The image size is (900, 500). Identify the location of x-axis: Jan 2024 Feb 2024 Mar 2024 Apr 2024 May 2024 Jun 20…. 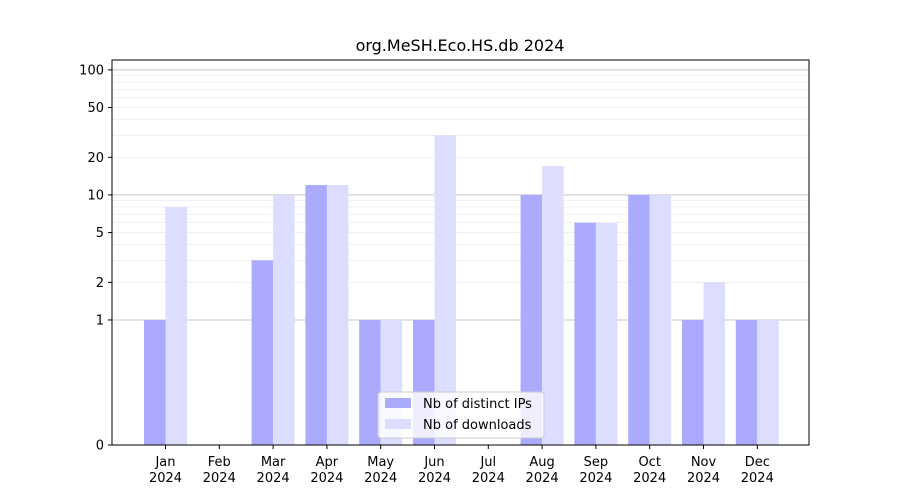
(461, 465).